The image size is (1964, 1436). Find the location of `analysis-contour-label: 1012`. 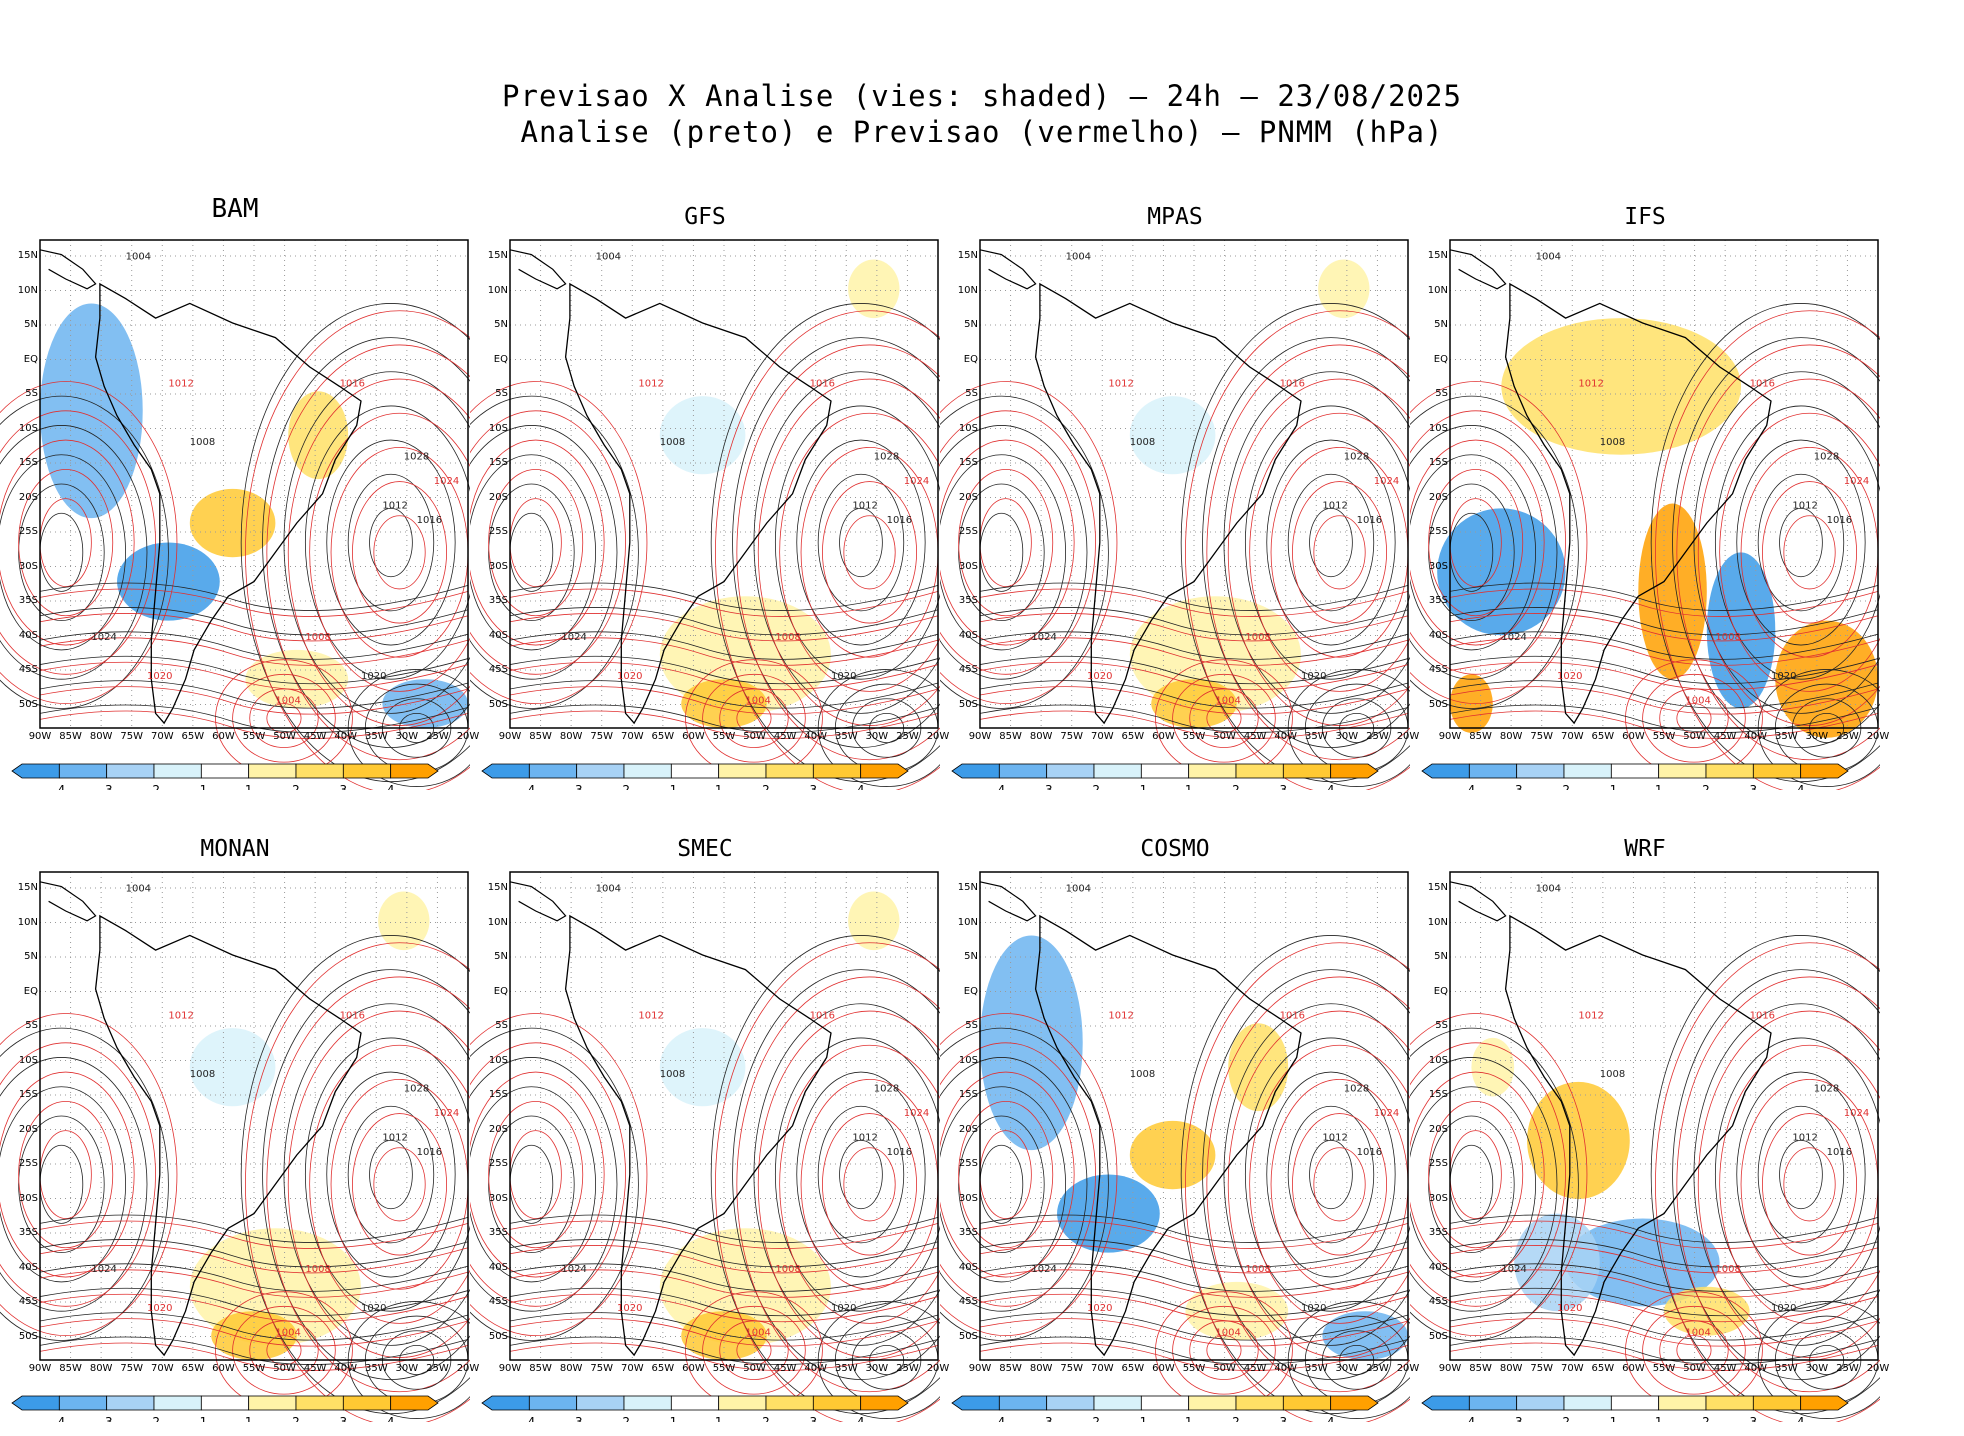

analysis-contour-label: 1012 is located at coordinates (394, 1137).